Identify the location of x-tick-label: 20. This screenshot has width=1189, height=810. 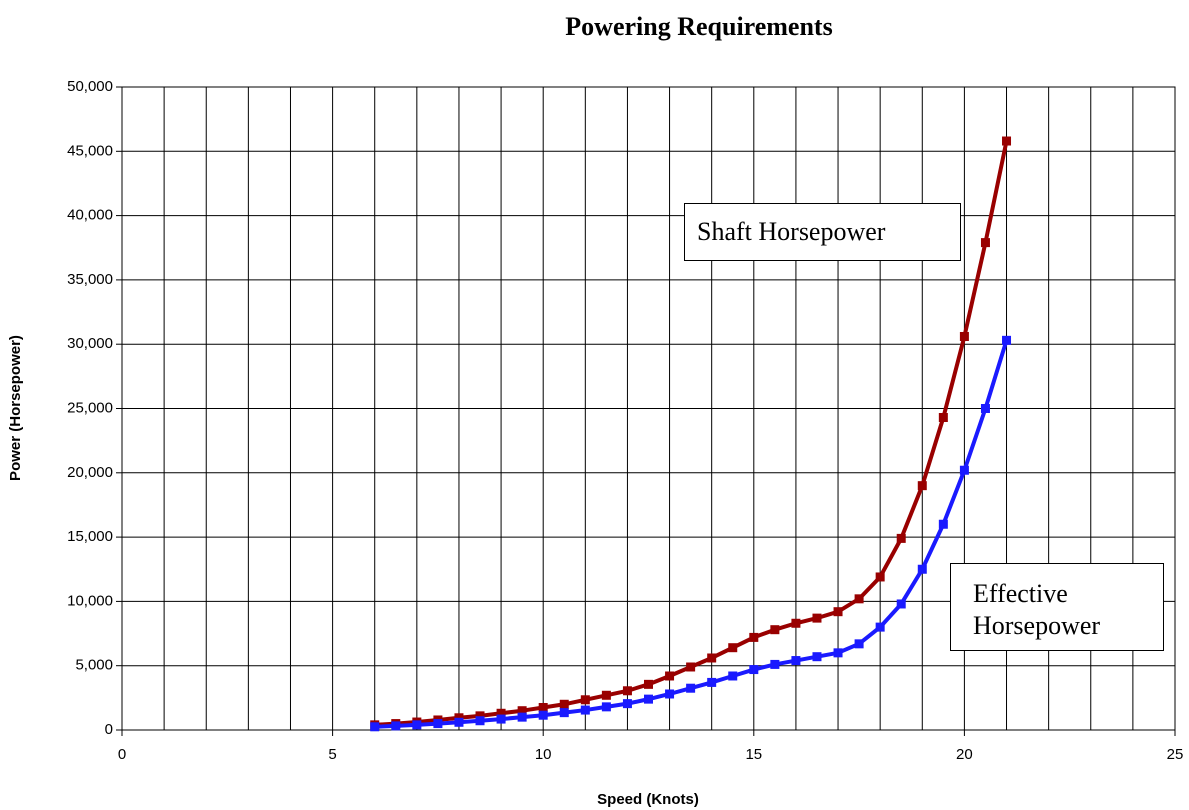
(964, 754).